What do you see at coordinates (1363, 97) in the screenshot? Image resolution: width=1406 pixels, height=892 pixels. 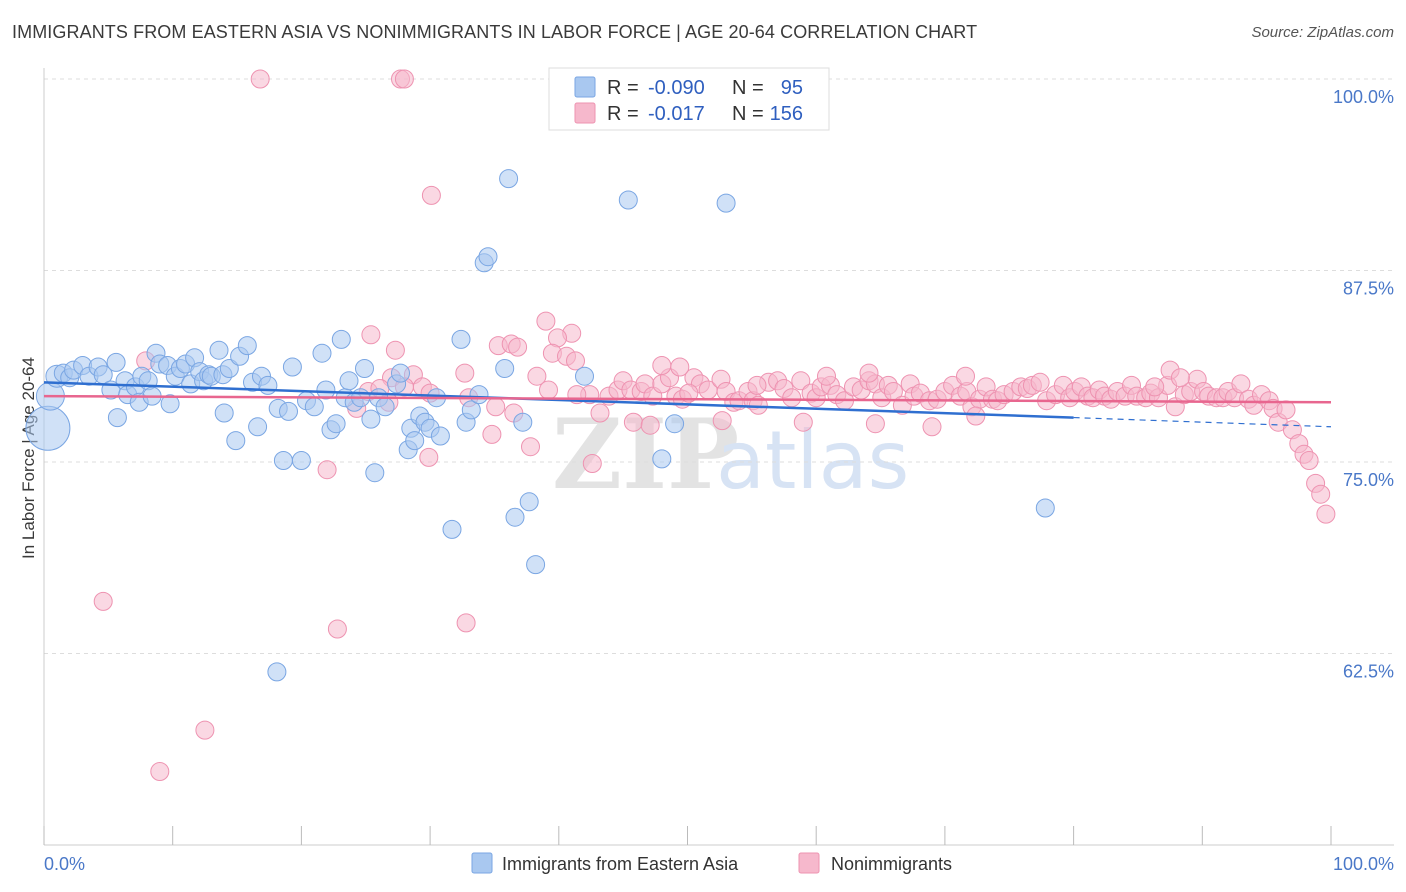 I see `y-tick-label: 100.0%` at bounding box center [1363, 97].